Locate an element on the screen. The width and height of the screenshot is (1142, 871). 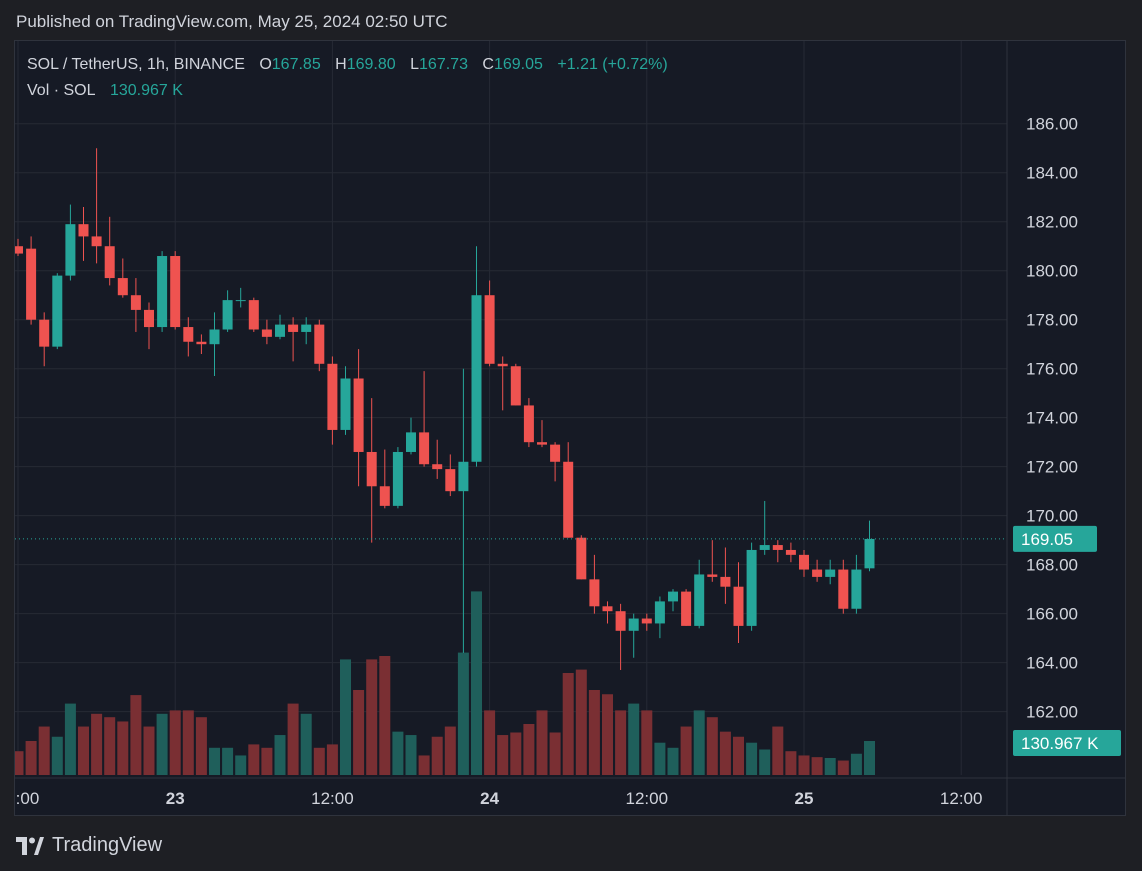
y-tick-label: 176.00 is located at coordinates (1052, 369).